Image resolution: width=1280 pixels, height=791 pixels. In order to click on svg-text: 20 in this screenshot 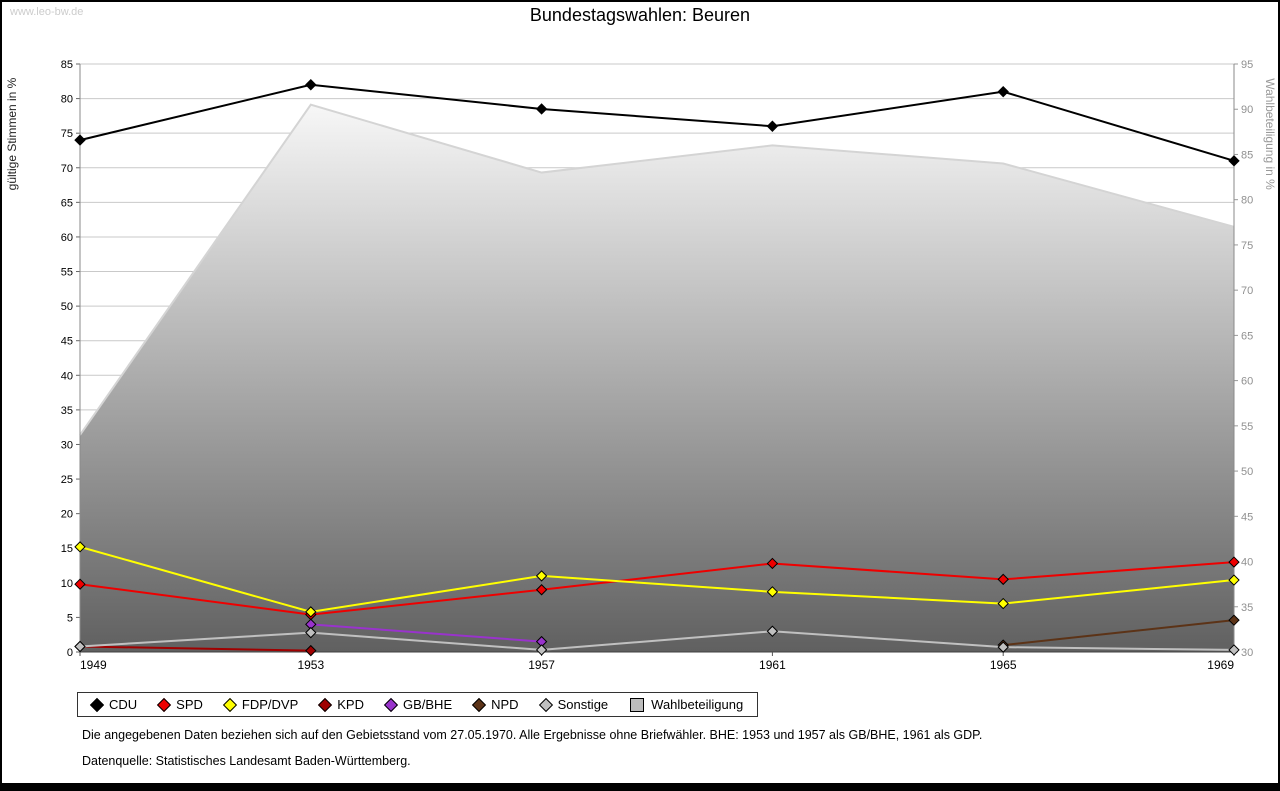, I will do `click(67, 515)`.